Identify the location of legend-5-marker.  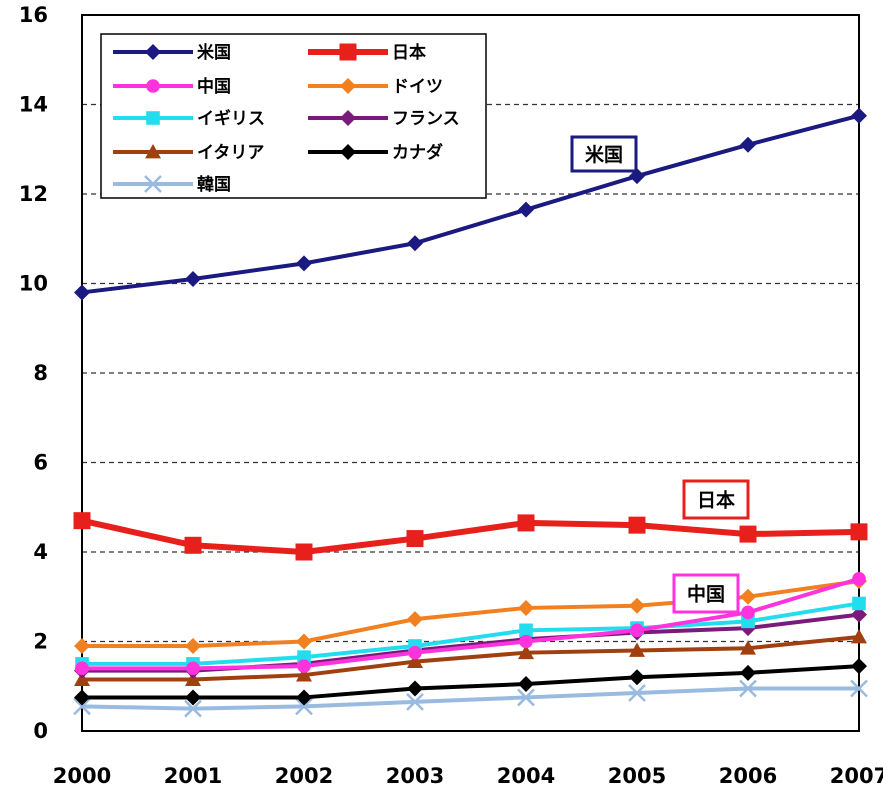
(348, 118).